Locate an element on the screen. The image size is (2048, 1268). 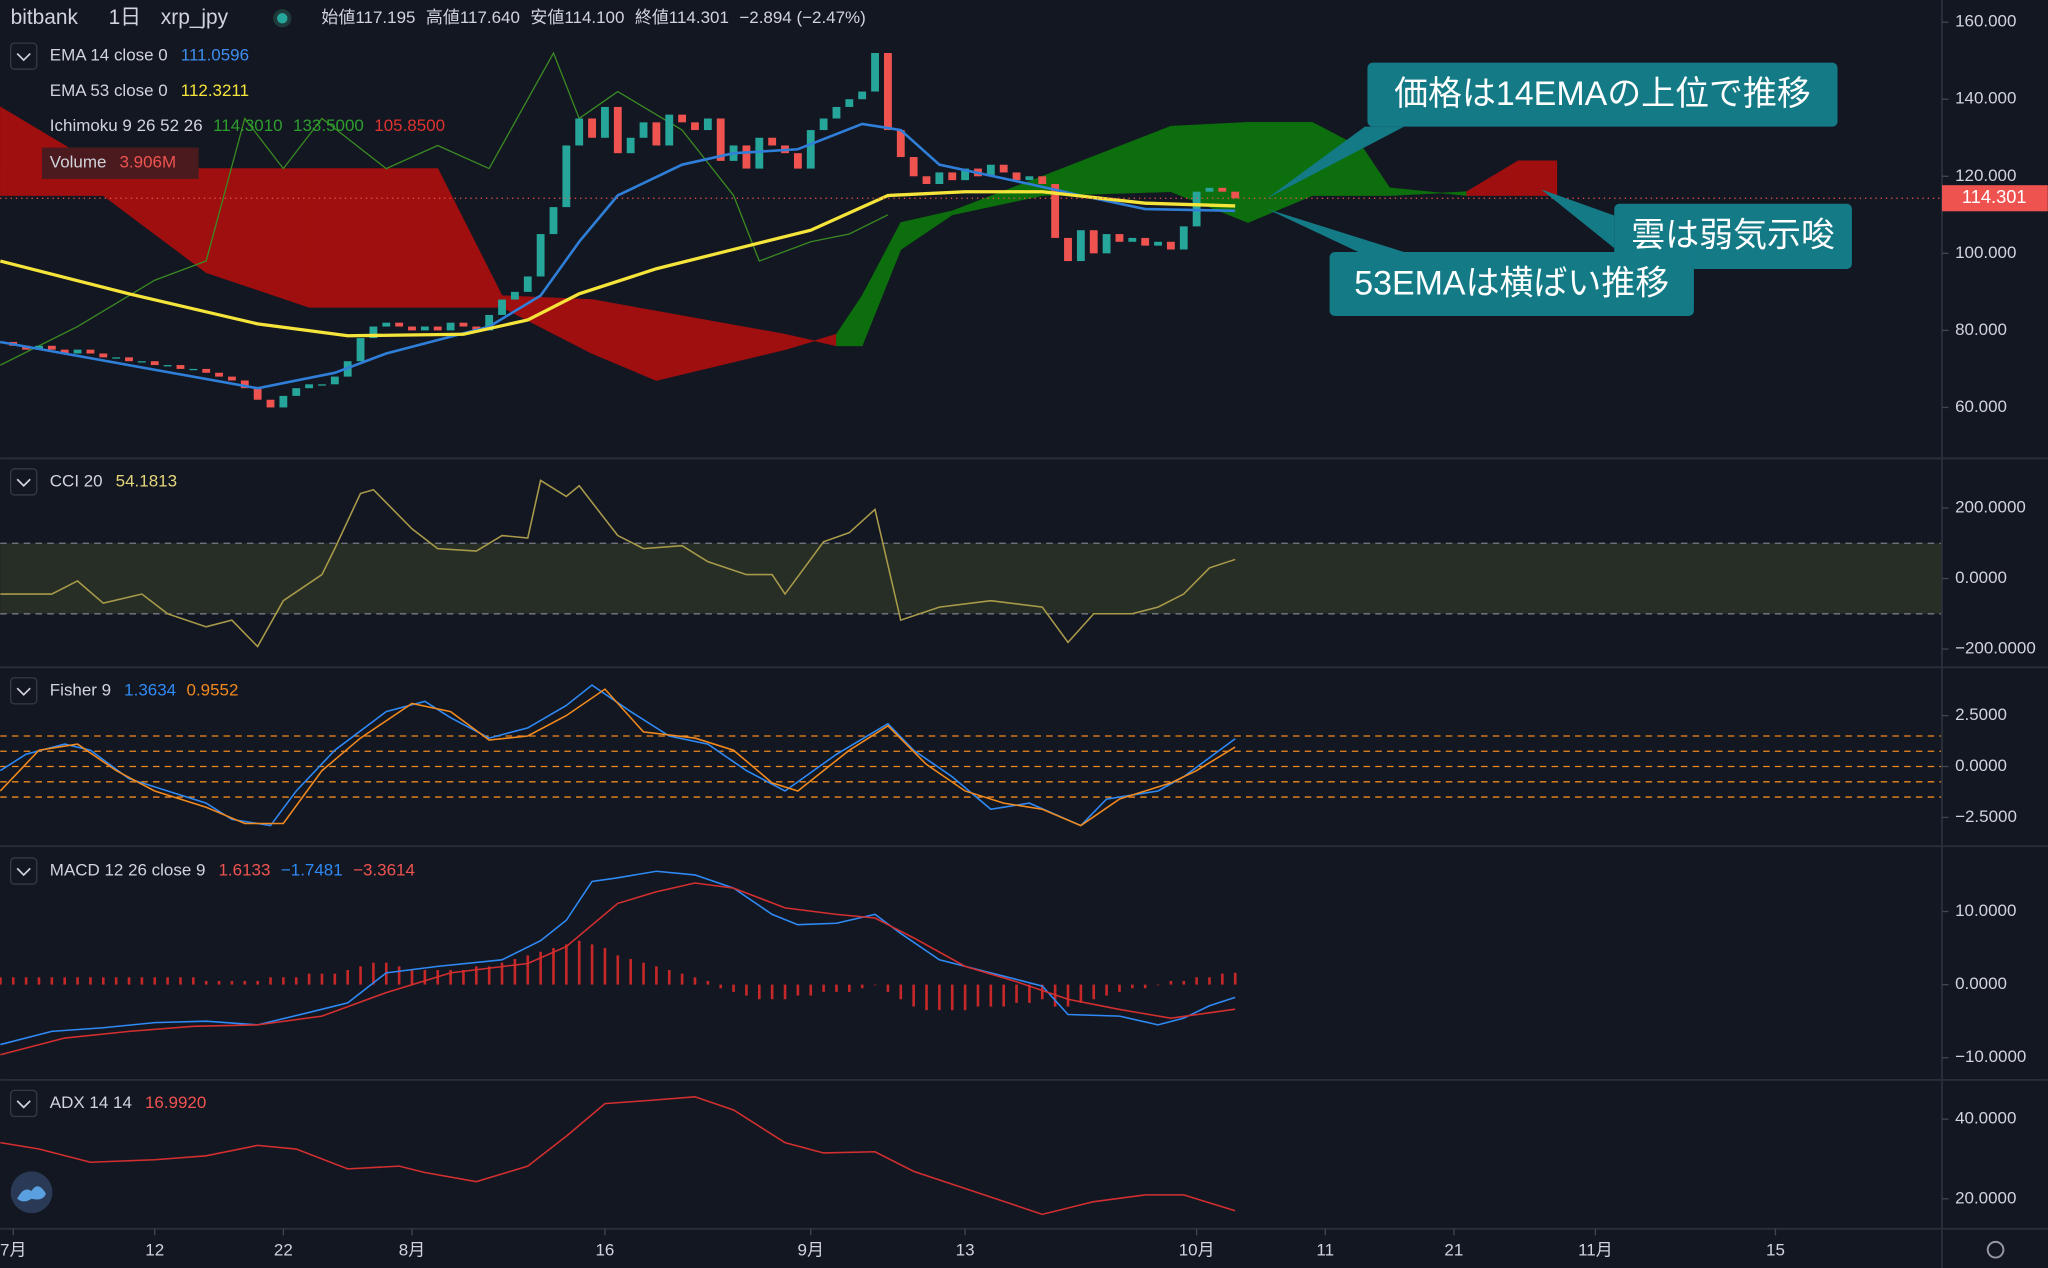
last-price-box is located at coordinates (1995, 198).